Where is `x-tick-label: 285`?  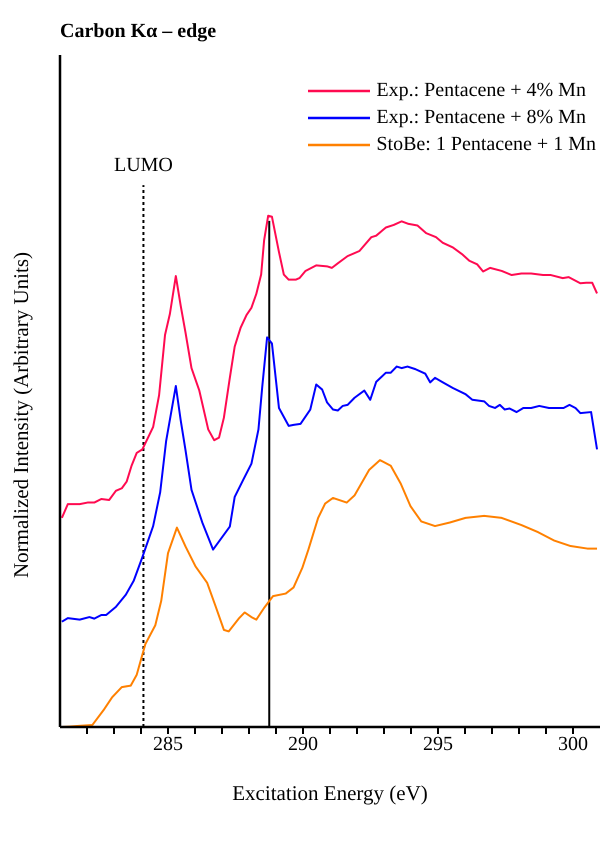
x-tick-label: 285 is located at coordinates (168, 744).